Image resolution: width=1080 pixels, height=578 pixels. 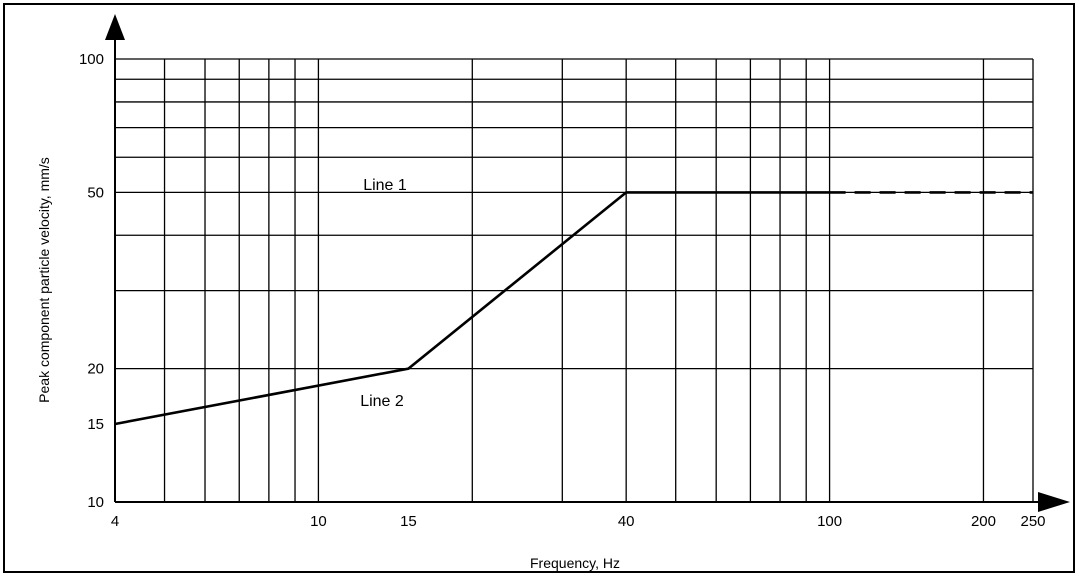 What do you see at coordinates (44, 280) in the screenshot?
I see `y-axis-title: Peak component particle velocity, mm/s` at bounding box center [44, 280].